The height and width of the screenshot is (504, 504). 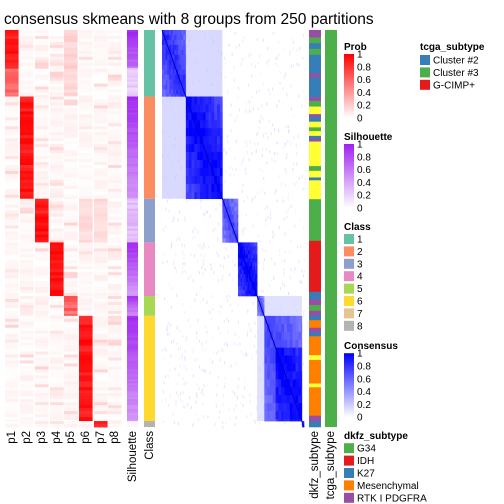 I want to click on legend-title: Silhouette, so click(x=368, y=137).